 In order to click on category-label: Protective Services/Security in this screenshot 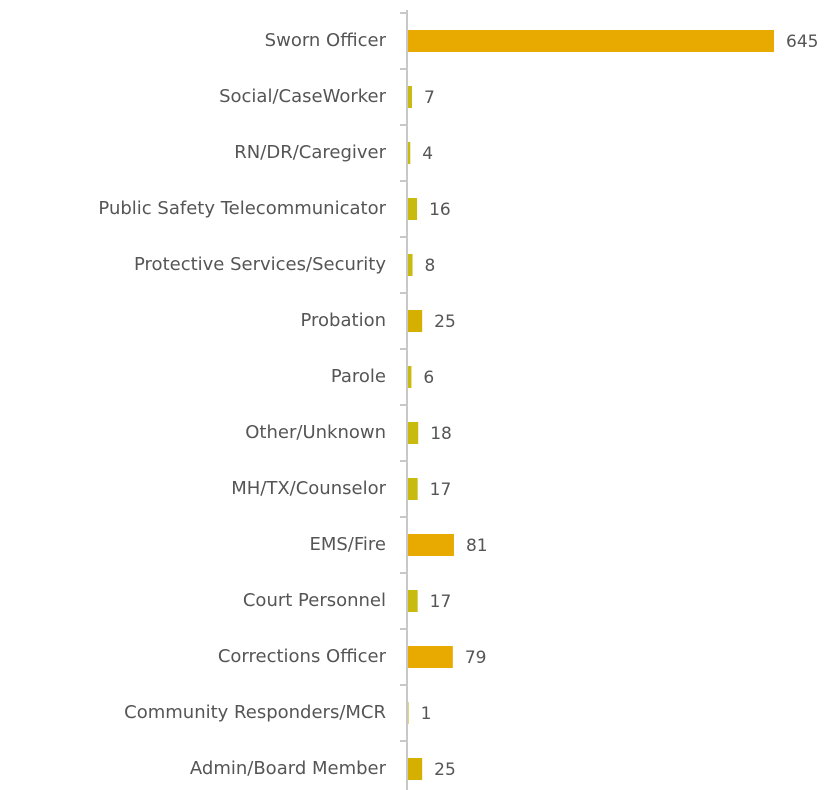, I will do `click(260, 264)`.